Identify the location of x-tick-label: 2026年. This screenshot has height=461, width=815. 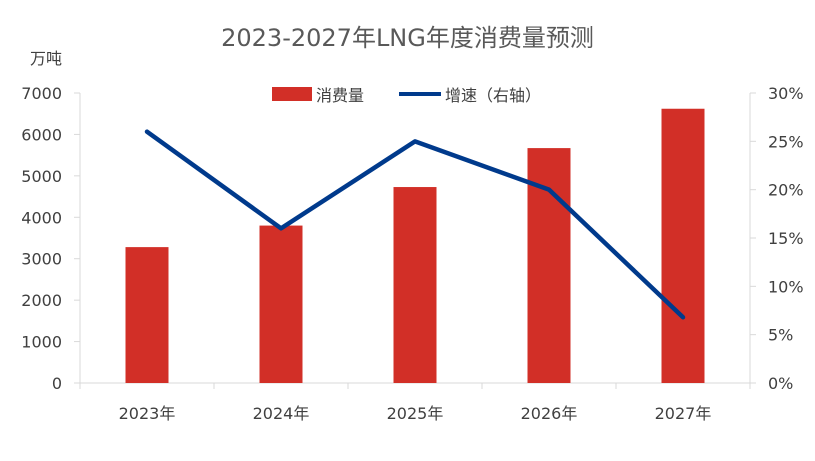
(549, 413).